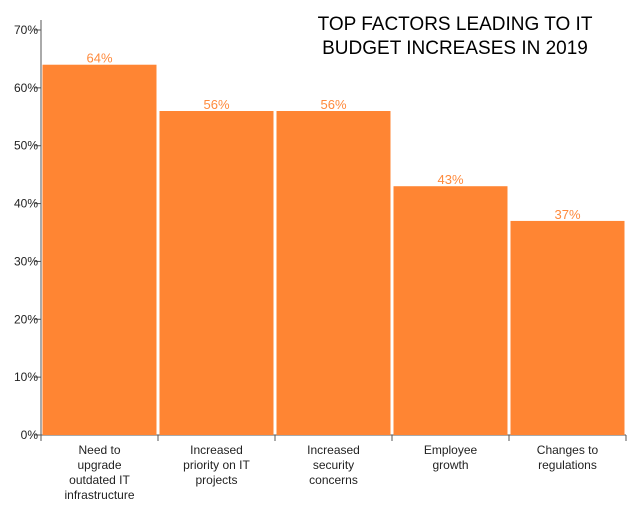 This screenshot has height=517, width=640. Describe the element at coordinates (26, 377) in the screenshot. I see `y-tick-label: 10%` at that location.